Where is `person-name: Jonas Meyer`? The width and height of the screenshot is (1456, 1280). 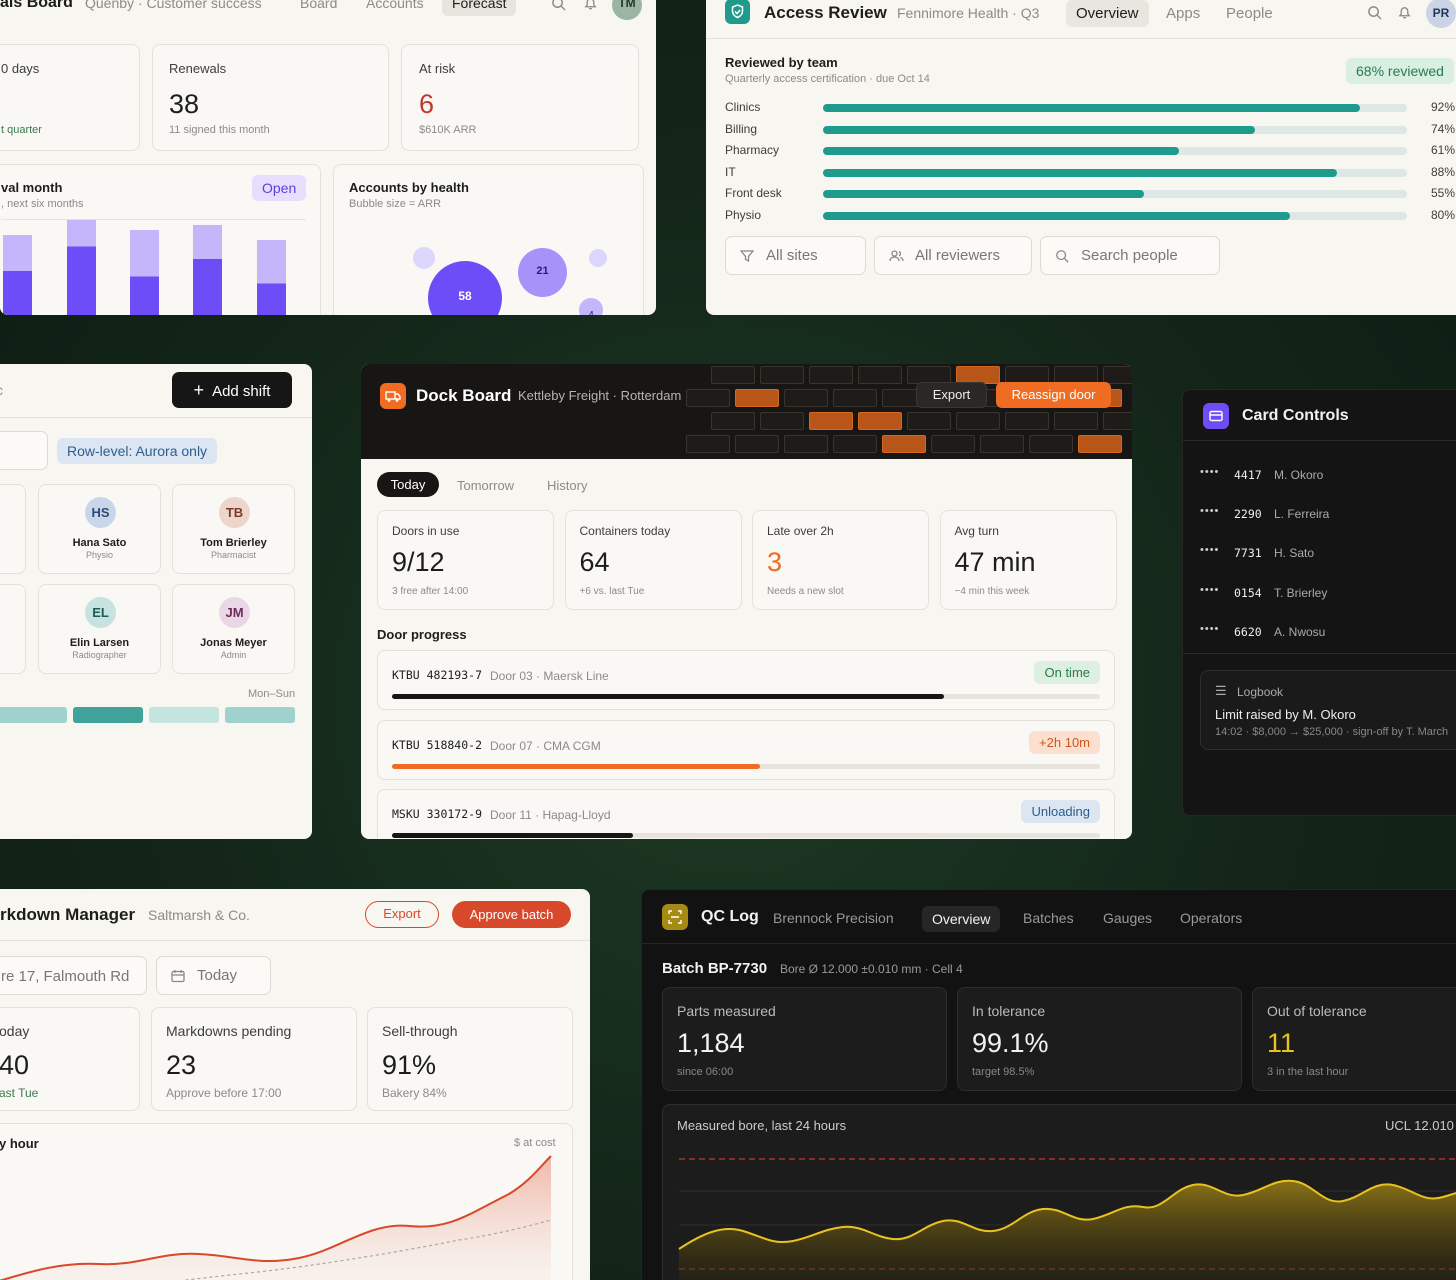
person-name: Jonas Meyer is located at coordinates (233, 643).